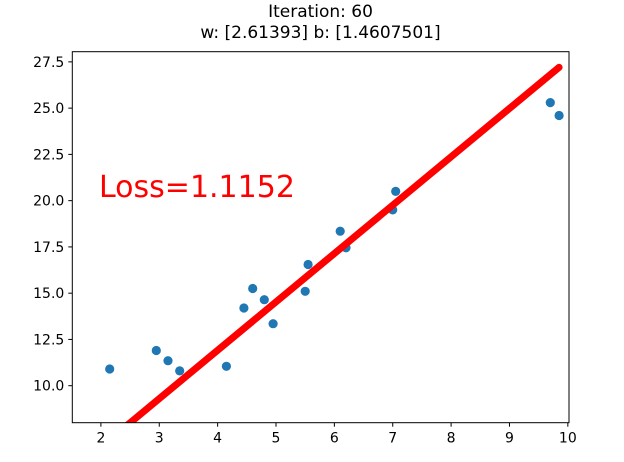 The height and width of the screenshot is (462, 624). I want to click on y-tick-label: 27.5, so click(48, 63).